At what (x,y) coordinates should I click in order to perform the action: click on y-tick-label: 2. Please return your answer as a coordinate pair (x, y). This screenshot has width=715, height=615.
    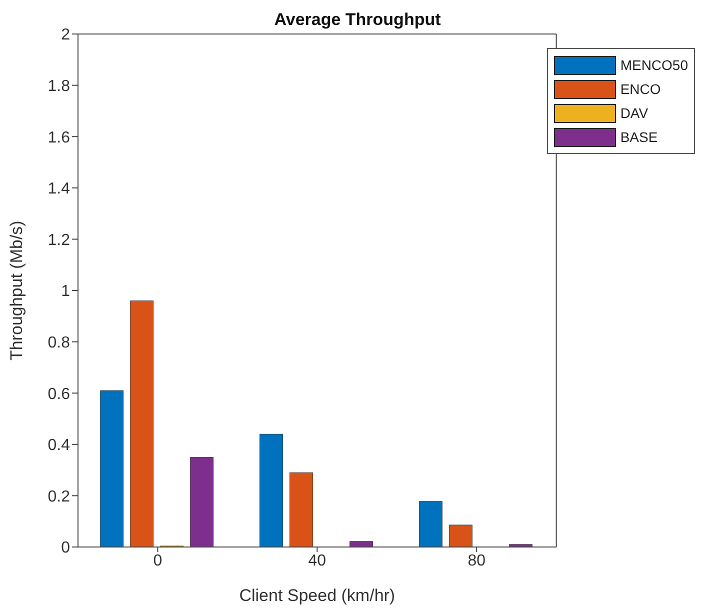
    Looking at the image, I should click on (65, 35).